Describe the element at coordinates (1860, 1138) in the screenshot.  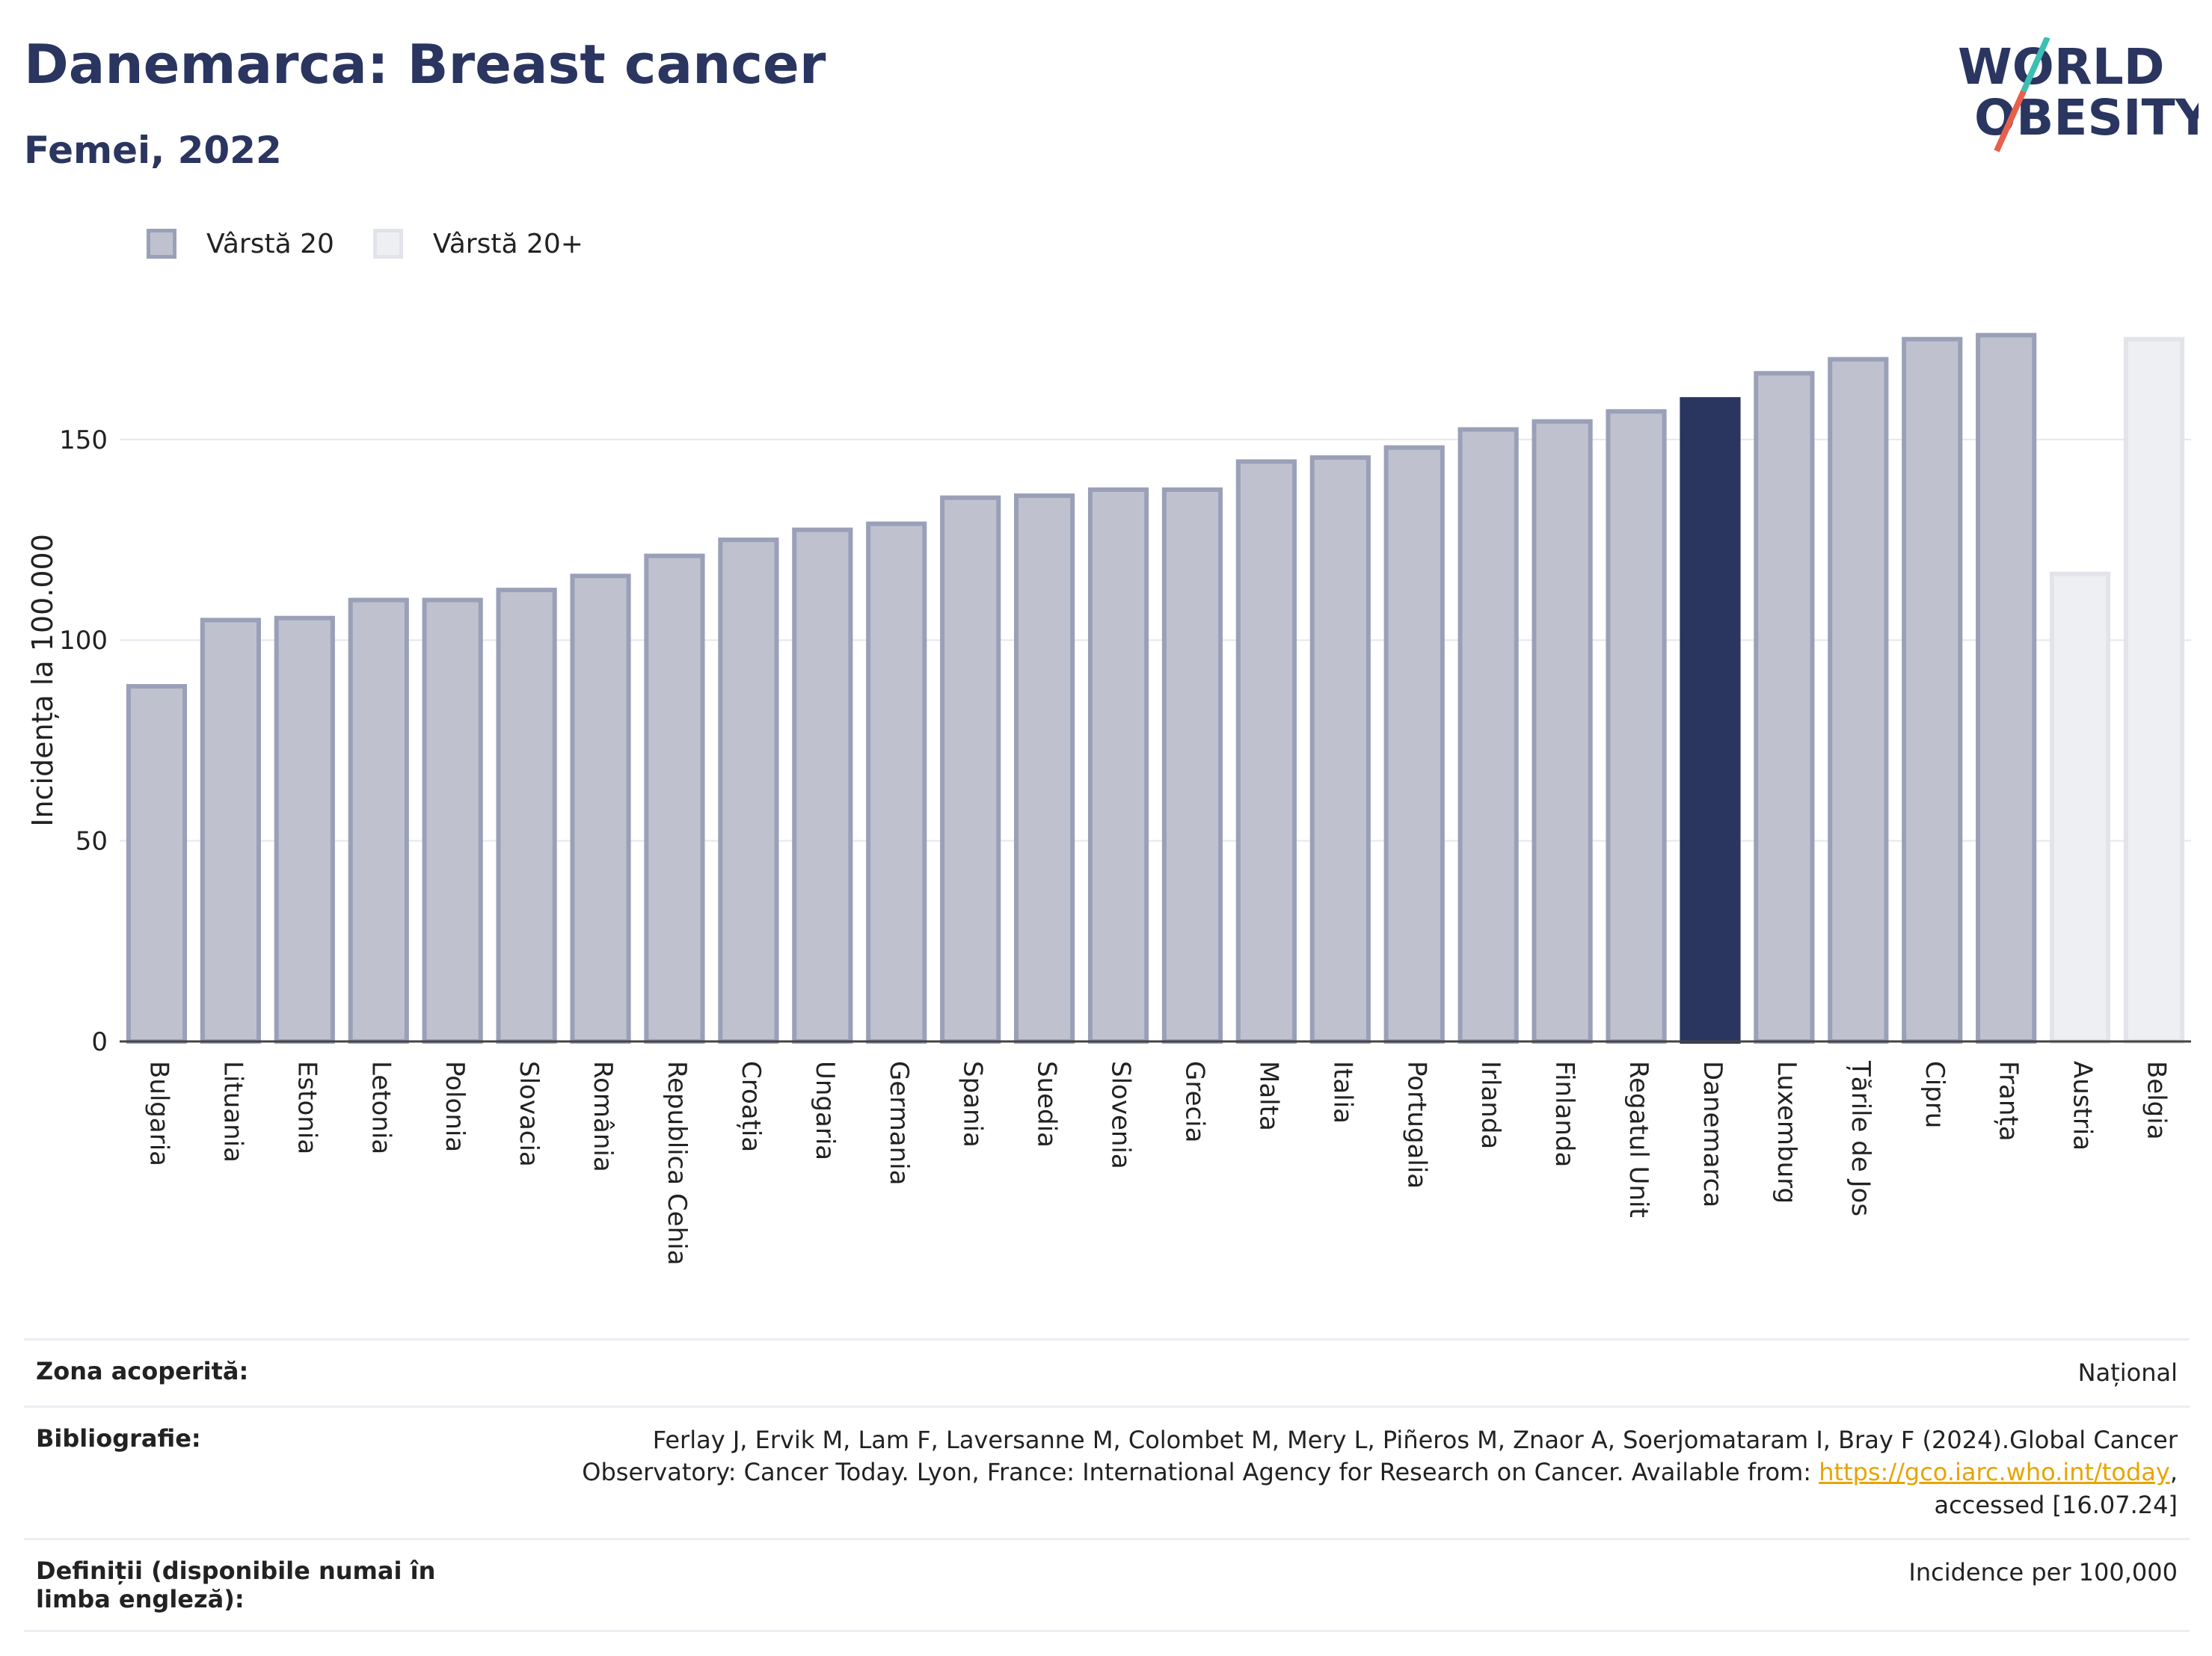
I see `x-tick-label: Țările de Jos` at that location.